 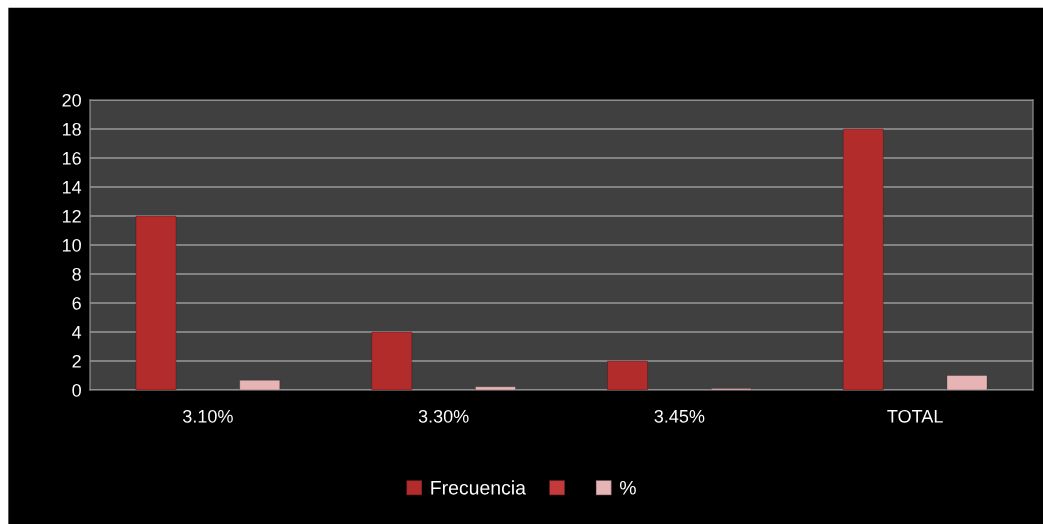 What do you see at coordinates (627, 487) in the screenshot?
I see `legend-label: %` at bounding box center [627, 487].